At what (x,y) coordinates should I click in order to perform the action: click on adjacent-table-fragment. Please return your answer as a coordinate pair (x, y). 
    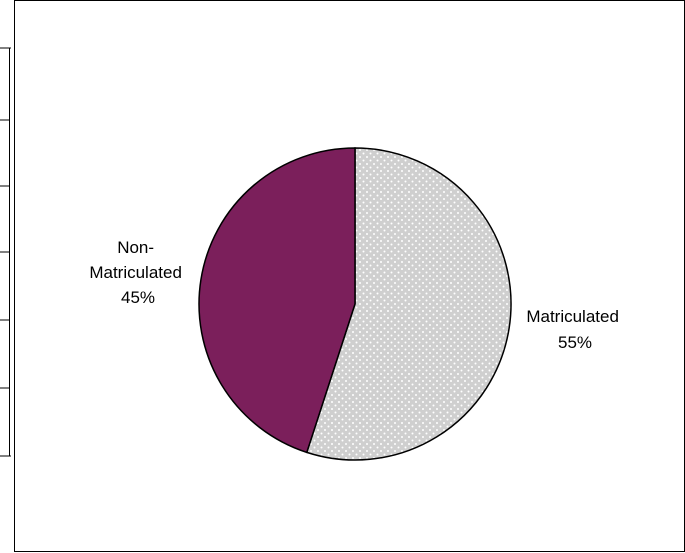
    Looking at the image, I should click on (5, 276).